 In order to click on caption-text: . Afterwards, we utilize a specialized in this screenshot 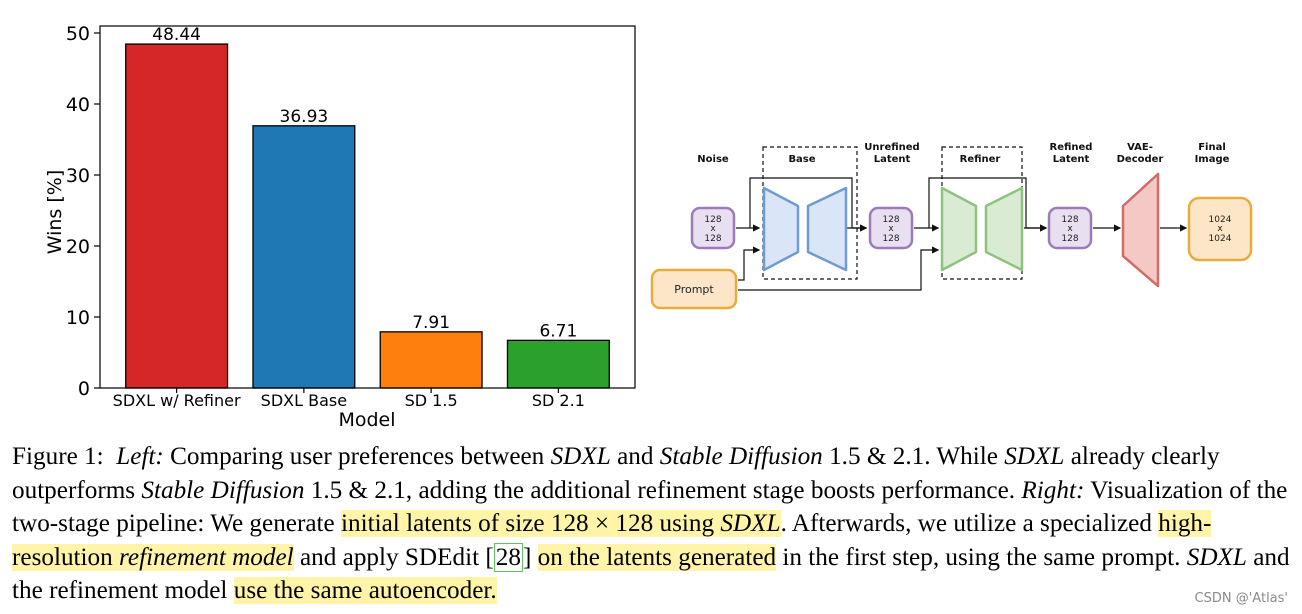, I will do `click(966, 524)`.